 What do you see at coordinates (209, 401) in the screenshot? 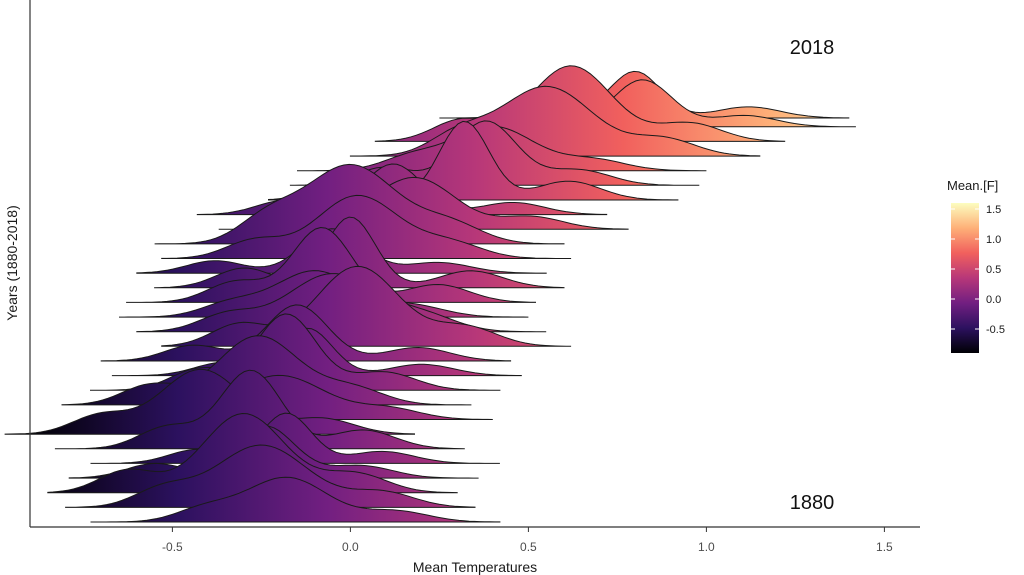
I see `ridge-1910` at bounding box center [209, 401].